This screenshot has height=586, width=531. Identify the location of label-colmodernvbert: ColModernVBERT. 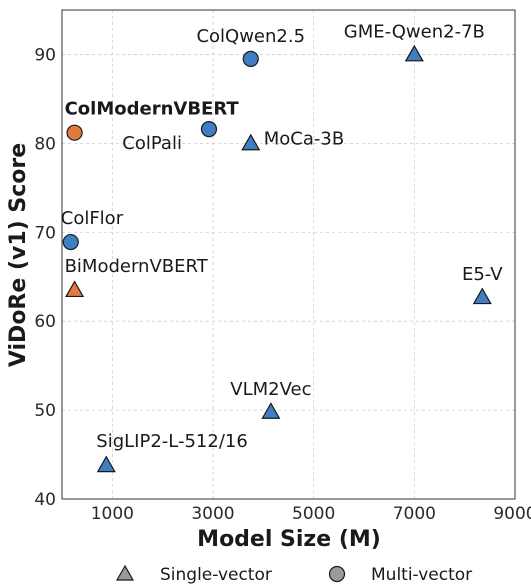
(152, 109).